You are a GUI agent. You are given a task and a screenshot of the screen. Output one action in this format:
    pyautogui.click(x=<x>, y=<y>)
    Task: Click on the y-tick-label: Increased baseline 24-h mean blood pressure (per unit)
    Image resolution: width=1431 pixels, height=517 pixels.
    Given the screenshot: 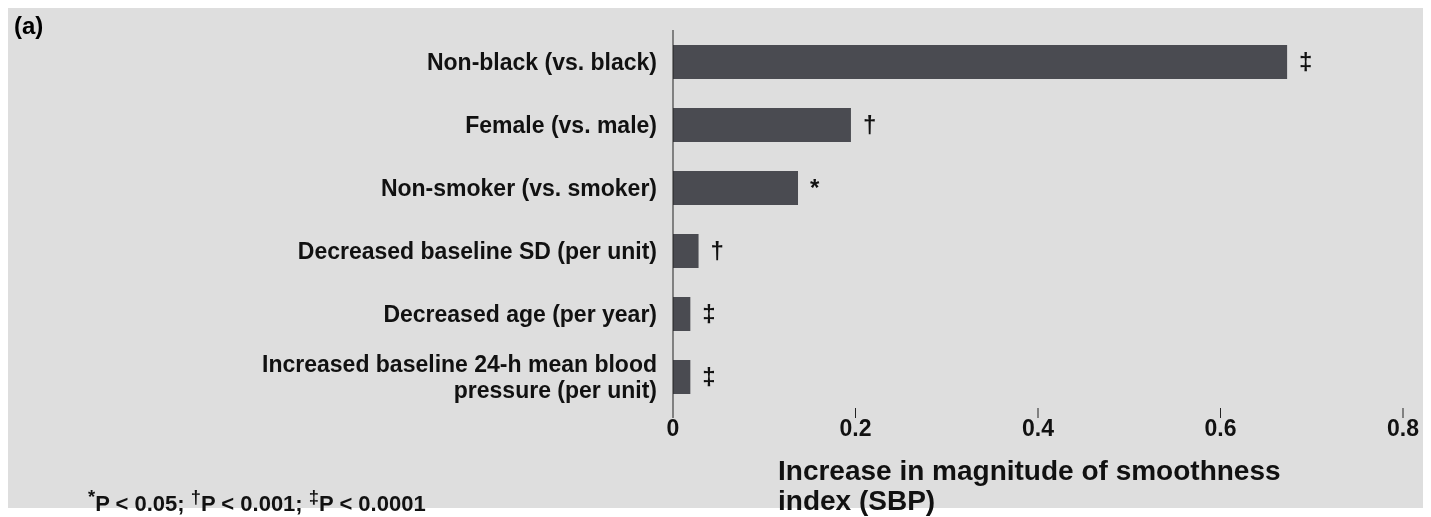 What is the action you would take?
    pyautogui.click(x=459, y=376)
    